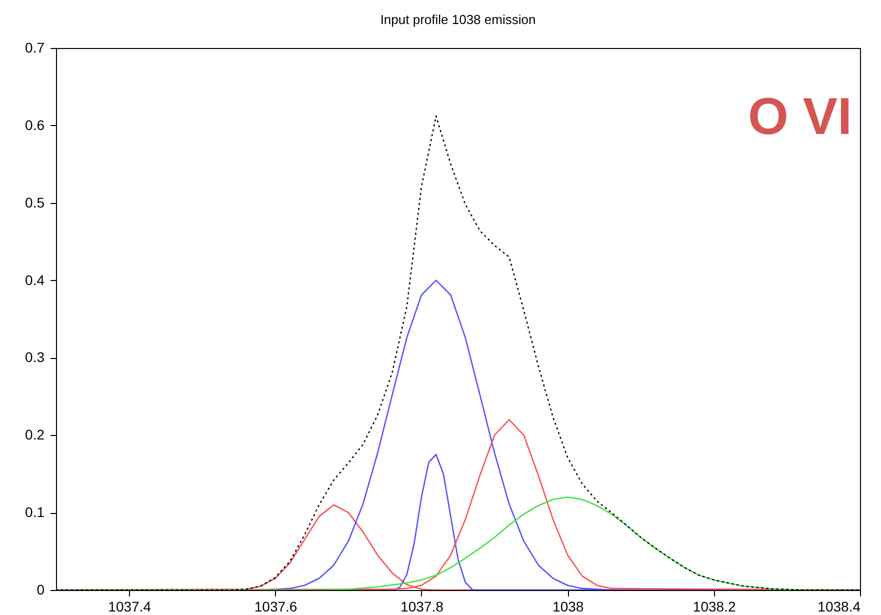 This screenshot has height=615, width=881. What do you see at coordinates (35, 48) in the screenshot?
I see `y-tick-label: 0.7` at bounding box center [35, 48].